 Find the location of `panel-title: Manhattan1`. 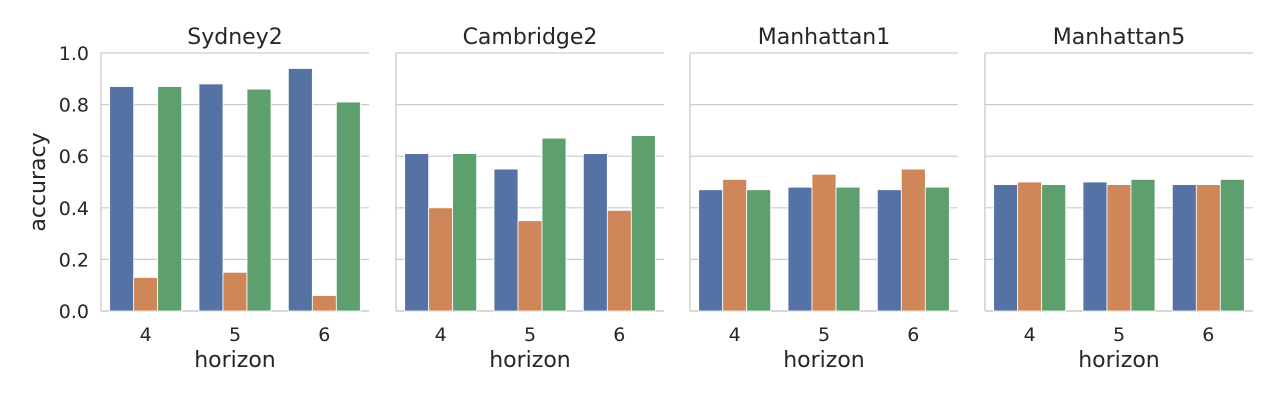

panel-title: Manhattan1 is located at coordinates (824, 37).